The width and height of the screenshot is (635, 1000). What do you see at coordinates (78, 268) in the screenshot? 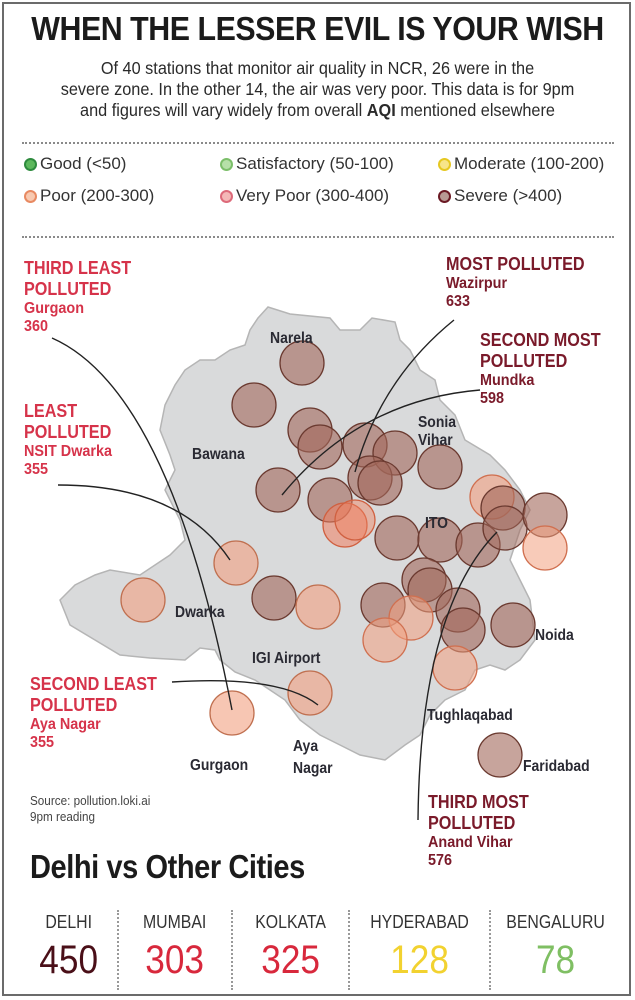
I see `callout-heading: THIRD LEAST` at bounding box center [78, 268].